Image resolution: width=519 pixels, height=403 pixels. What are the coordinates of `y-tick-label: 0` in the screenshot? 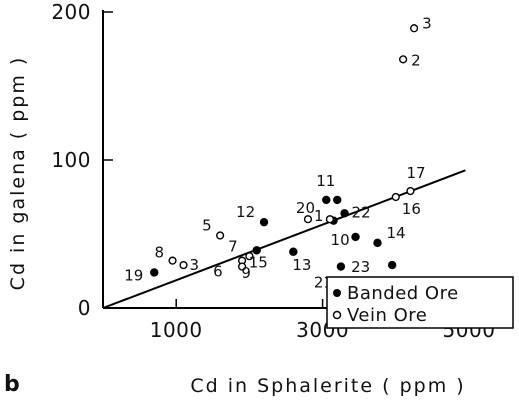 It's located at (84, 308).